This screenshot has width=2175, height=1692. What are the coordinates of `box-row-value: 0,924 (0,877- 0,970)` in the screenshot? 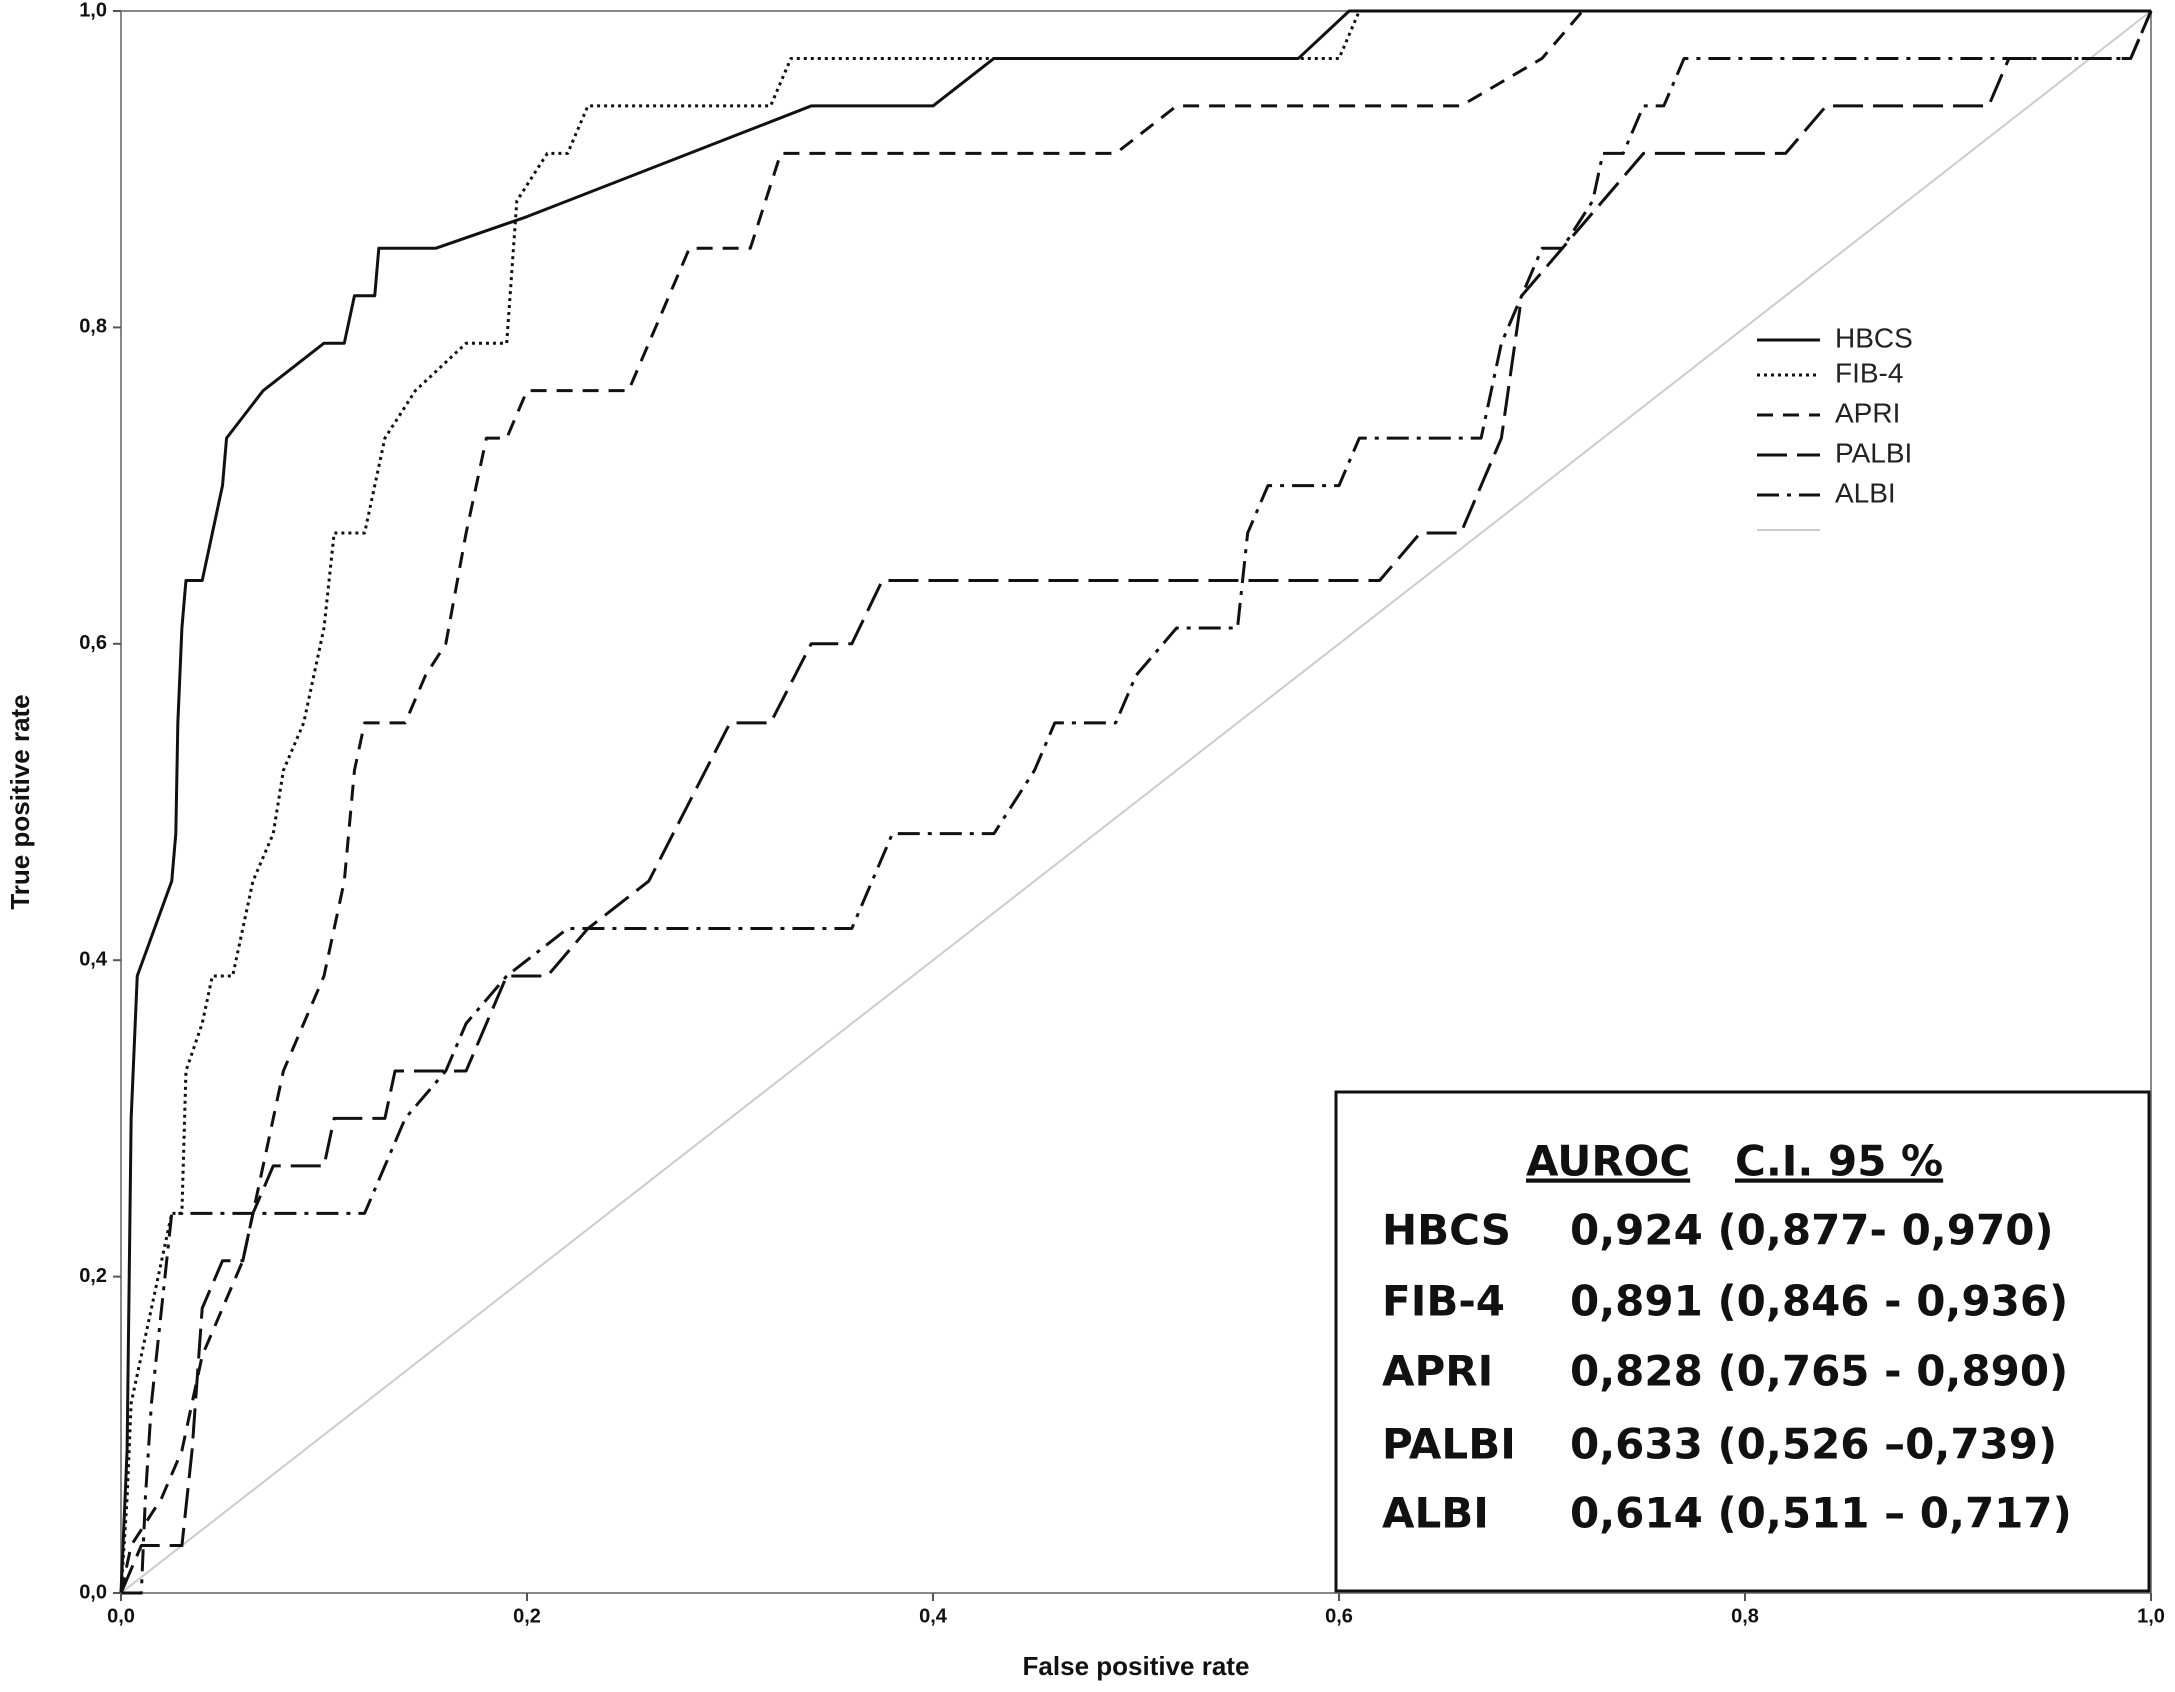 It's located at (1812, 1230).